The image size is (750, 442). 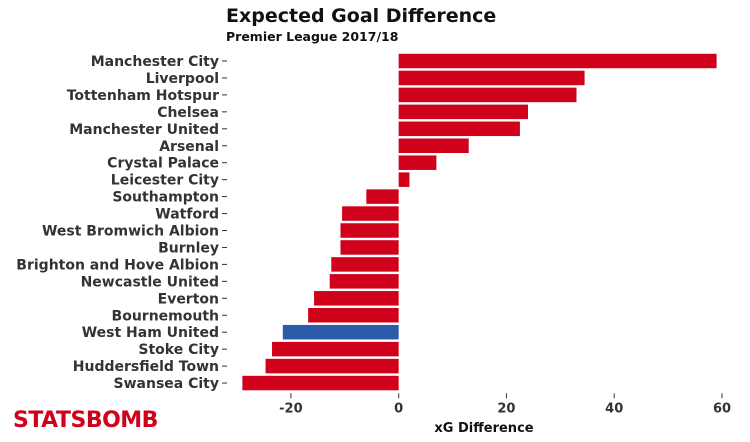 I want to click on label-stoke-city: Stoke City, so click(x=178, y=350).